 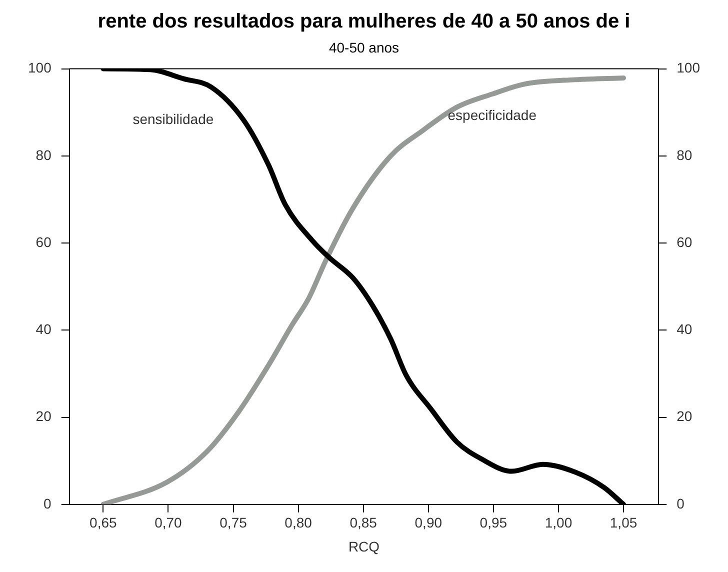 What do you see at coordinates (40, 68) in the screenshot?
I see `y-tick-label: 100` at bounding box center [40, 68].